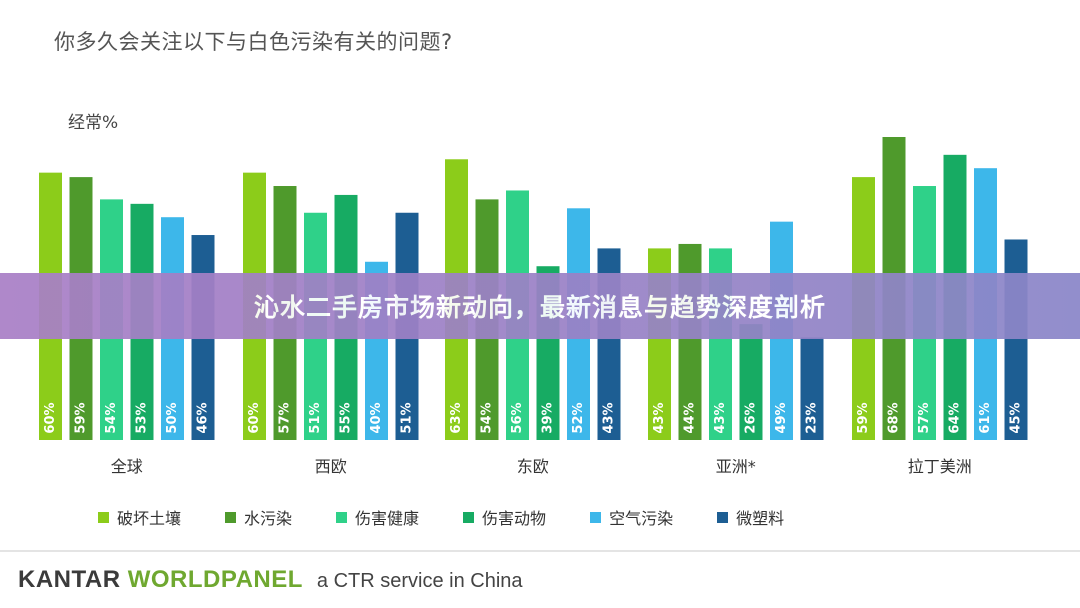 The height and width of the screenshot is (608, 1080). Describe the element at coordinates (160, 579) in the screenshot. I see `brand-logo: KANTAR WORLDPANEL` at that location.